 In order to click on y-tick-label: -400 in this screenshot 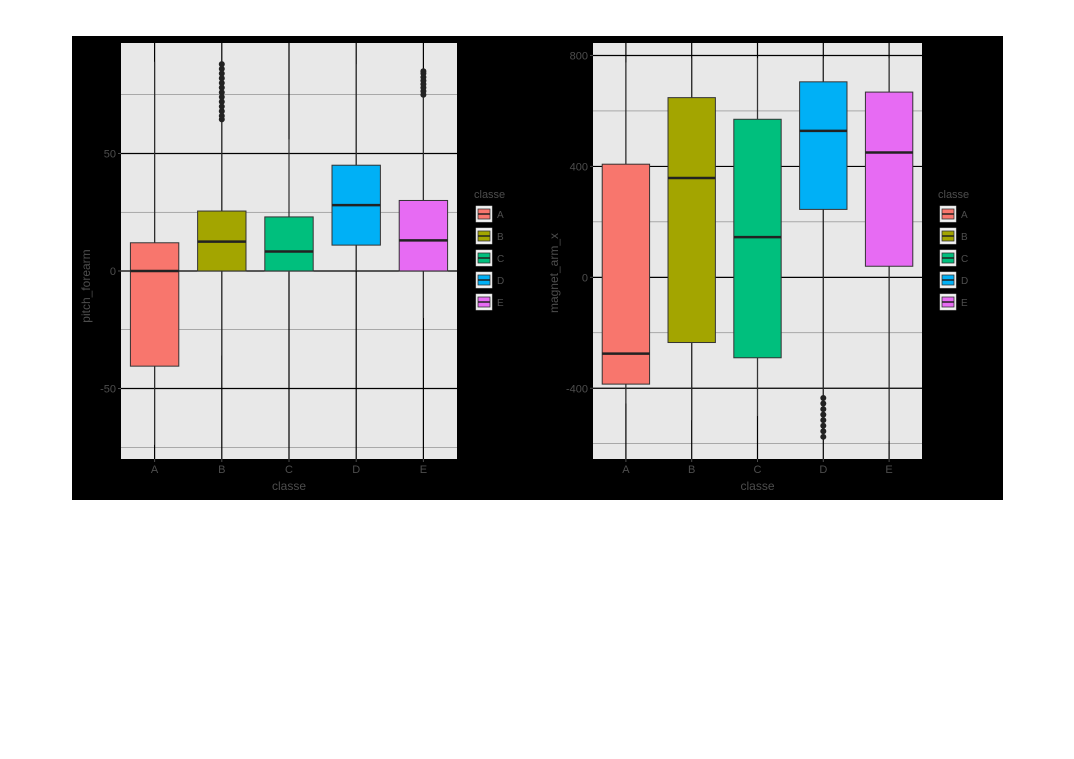, I will do `click(577, 389)`.